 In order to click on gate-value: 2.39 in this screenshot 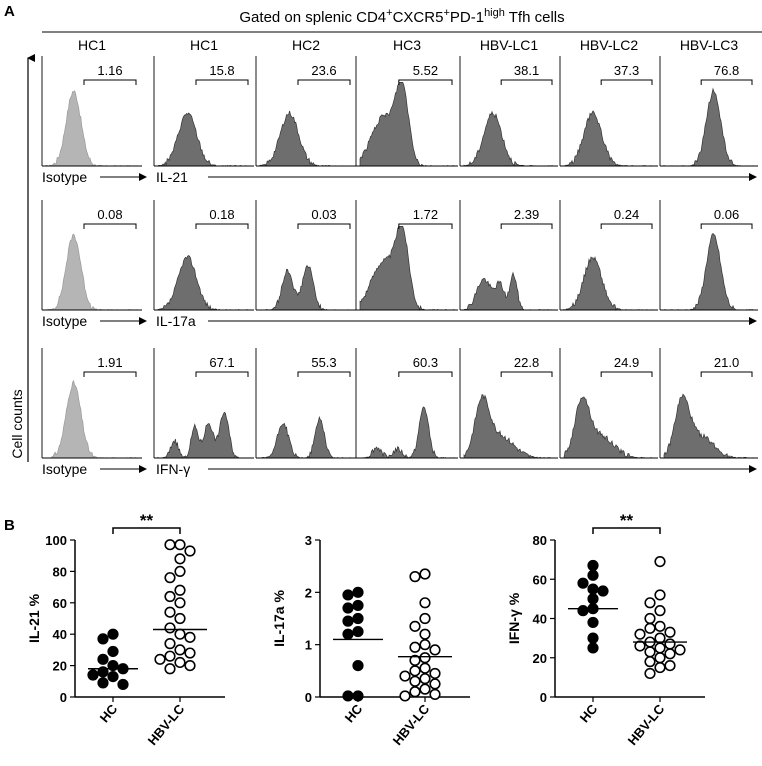, I will do `click(526, 214)`.